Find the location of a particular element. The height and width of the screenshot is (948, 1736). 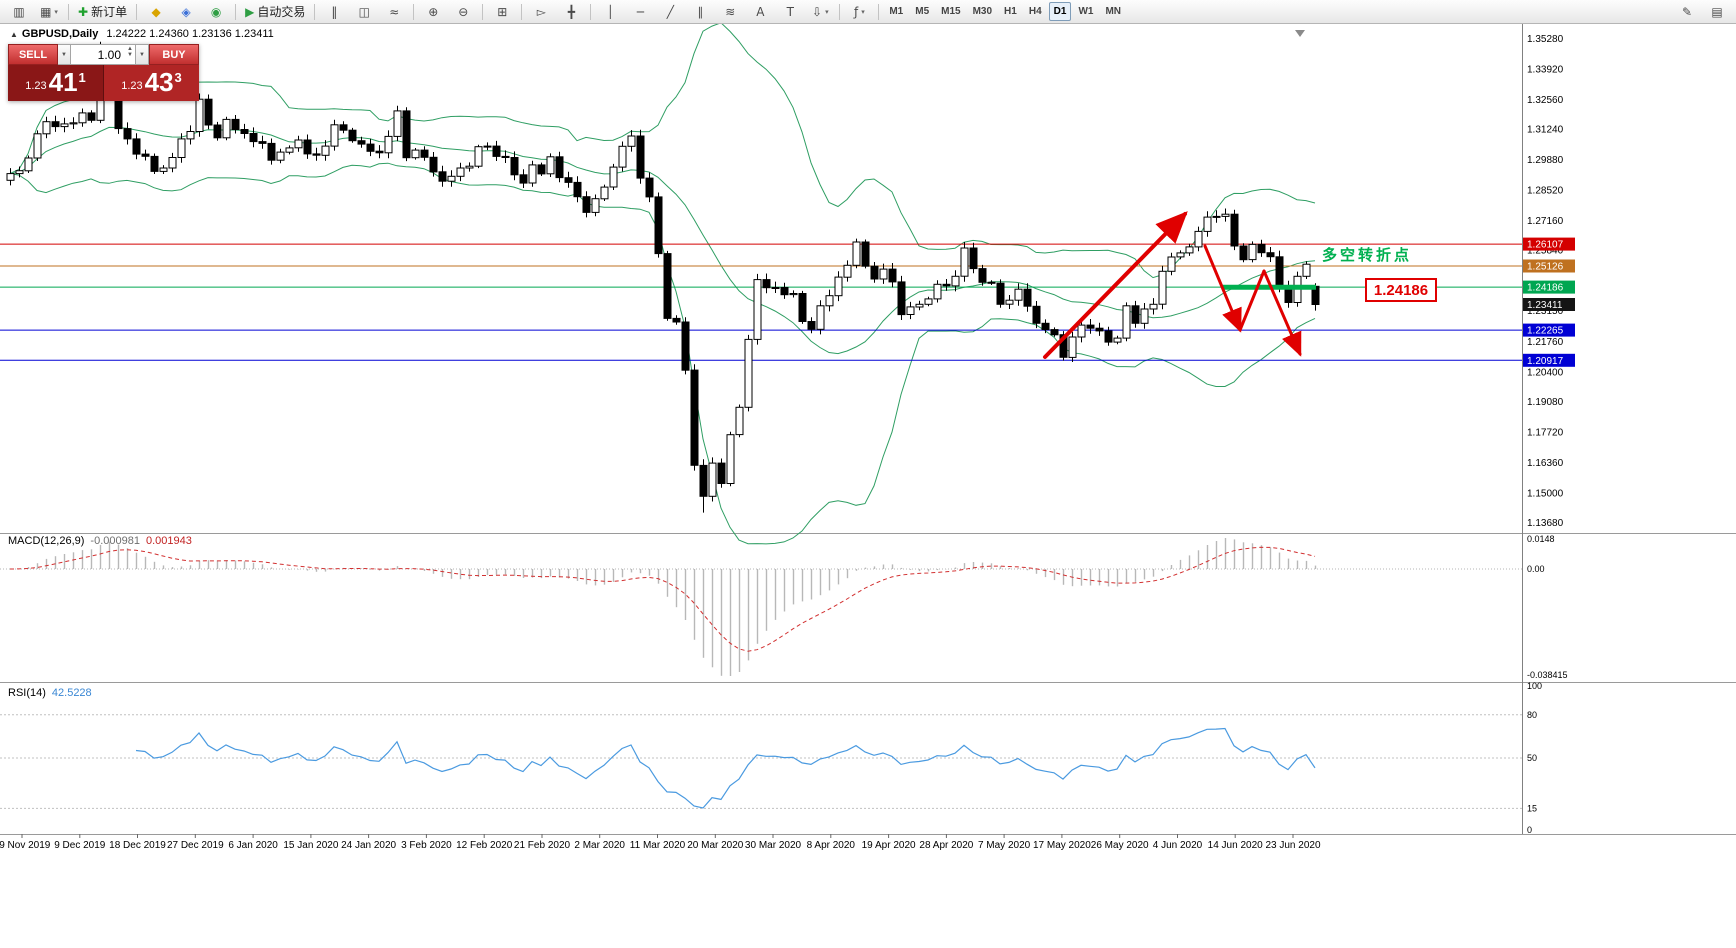

market-watch-button: ◆ is located at coordinates (156, 12).